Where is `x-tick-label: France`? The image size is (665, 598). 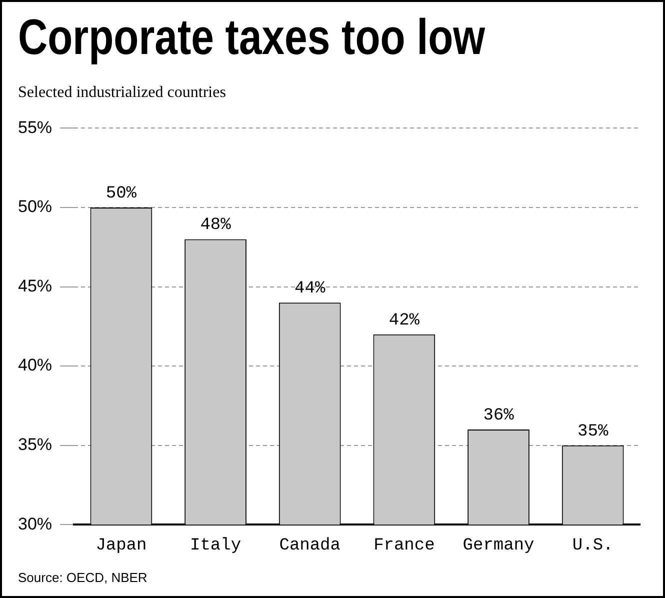 x-tick-label: France is located at coordinates (404, 546).